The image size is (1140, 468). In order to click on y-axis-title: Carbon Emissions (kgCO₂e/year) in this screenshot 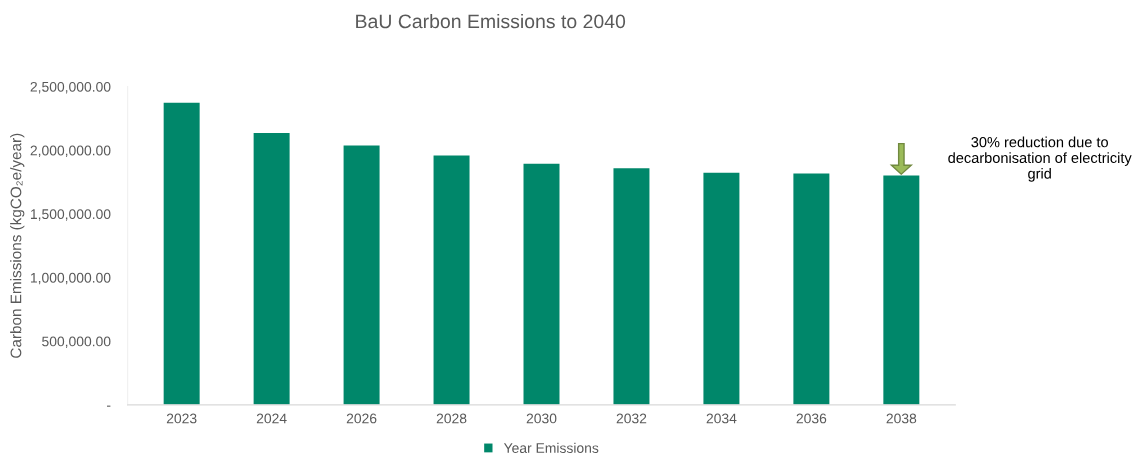, I will do `click(17, 245)`.